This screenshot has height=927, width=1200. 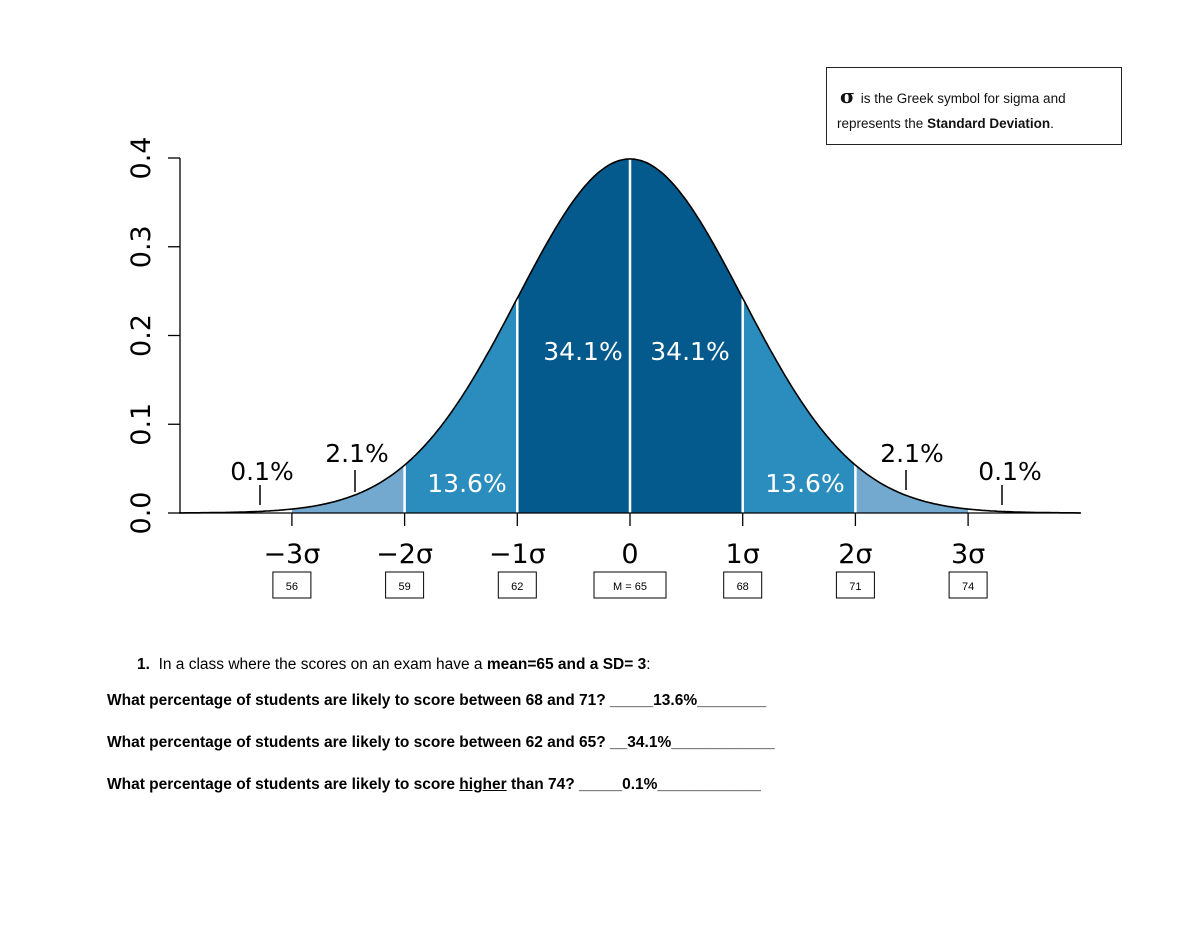 I want to click on y-tick-label: 0.4, so click(x=141, y=158).